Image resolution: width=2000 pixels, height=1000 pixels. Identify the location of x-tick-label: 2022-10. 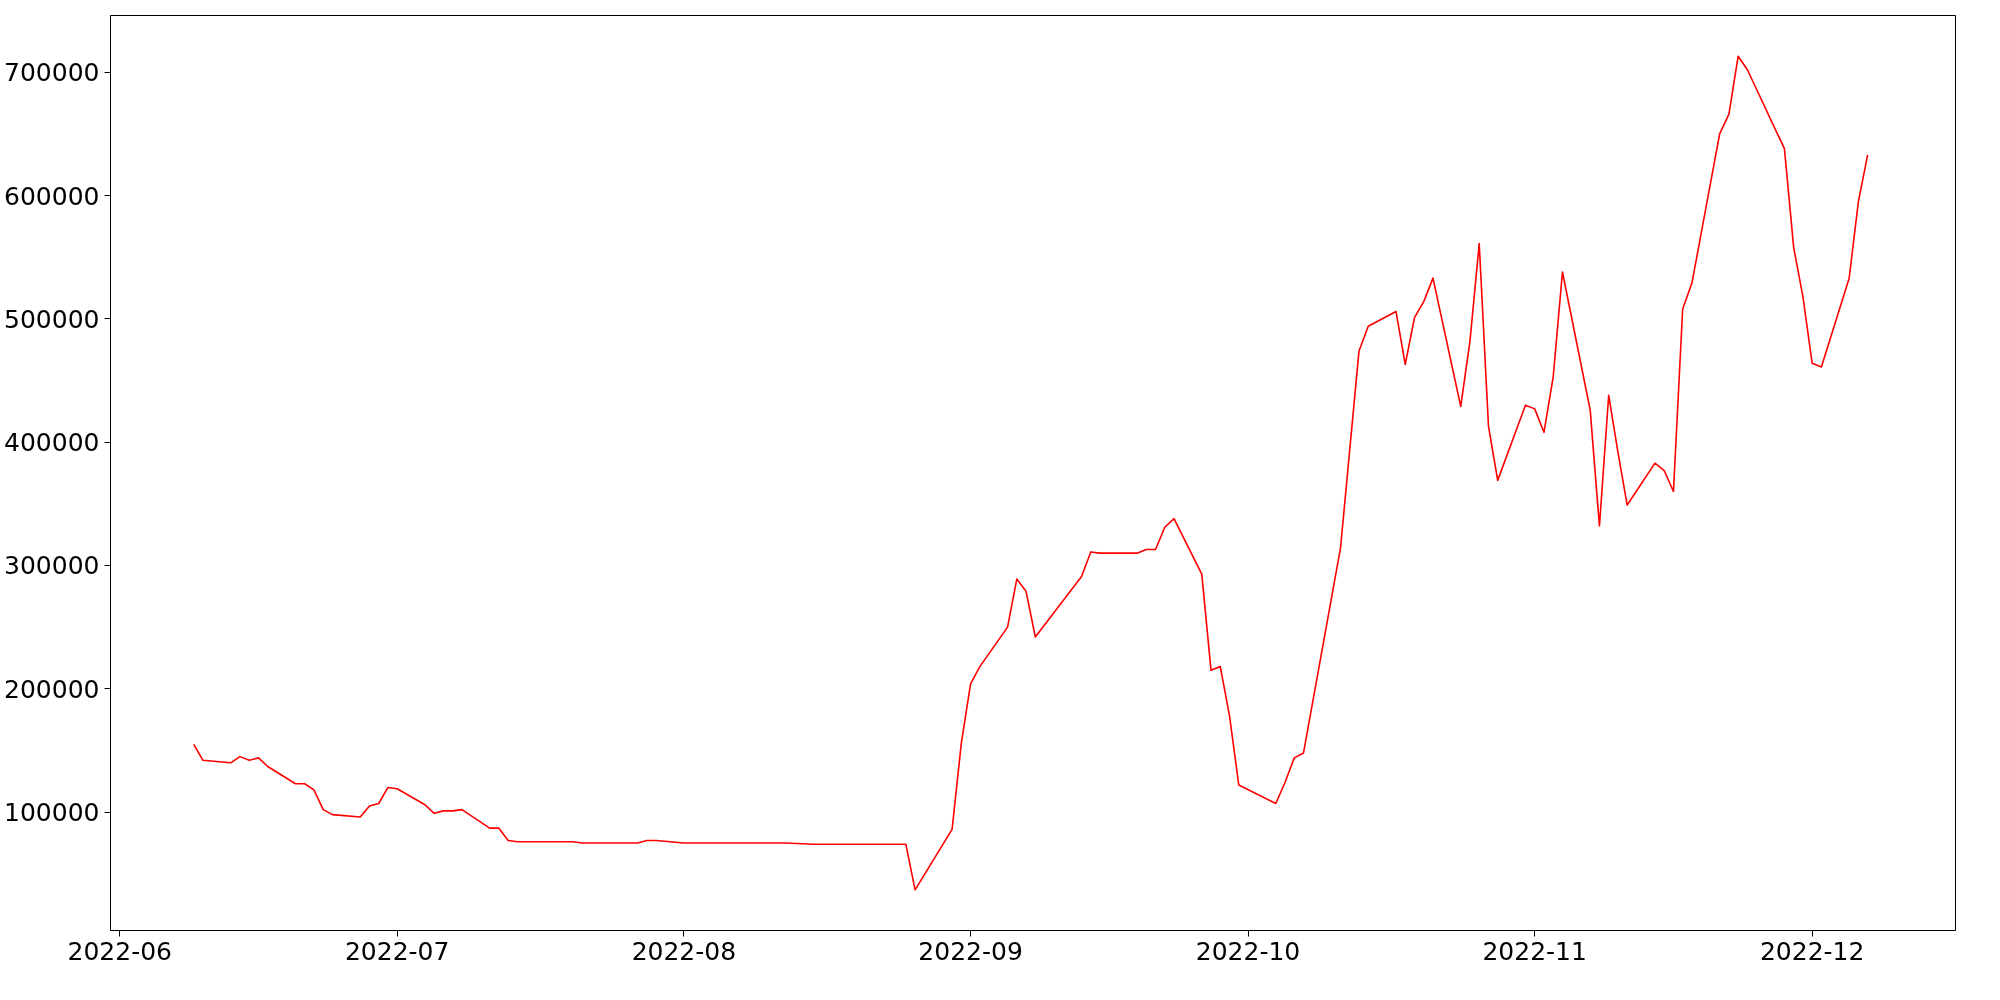
(1248, 951).